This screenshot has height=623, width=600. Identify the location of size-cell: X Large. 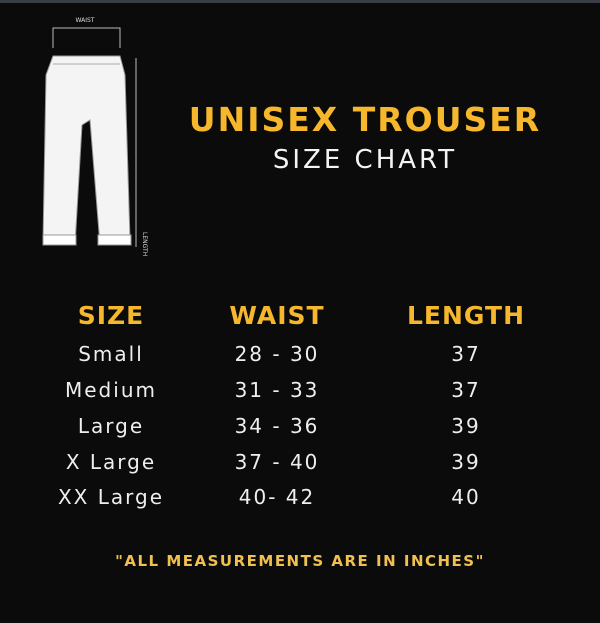
(111, 462).